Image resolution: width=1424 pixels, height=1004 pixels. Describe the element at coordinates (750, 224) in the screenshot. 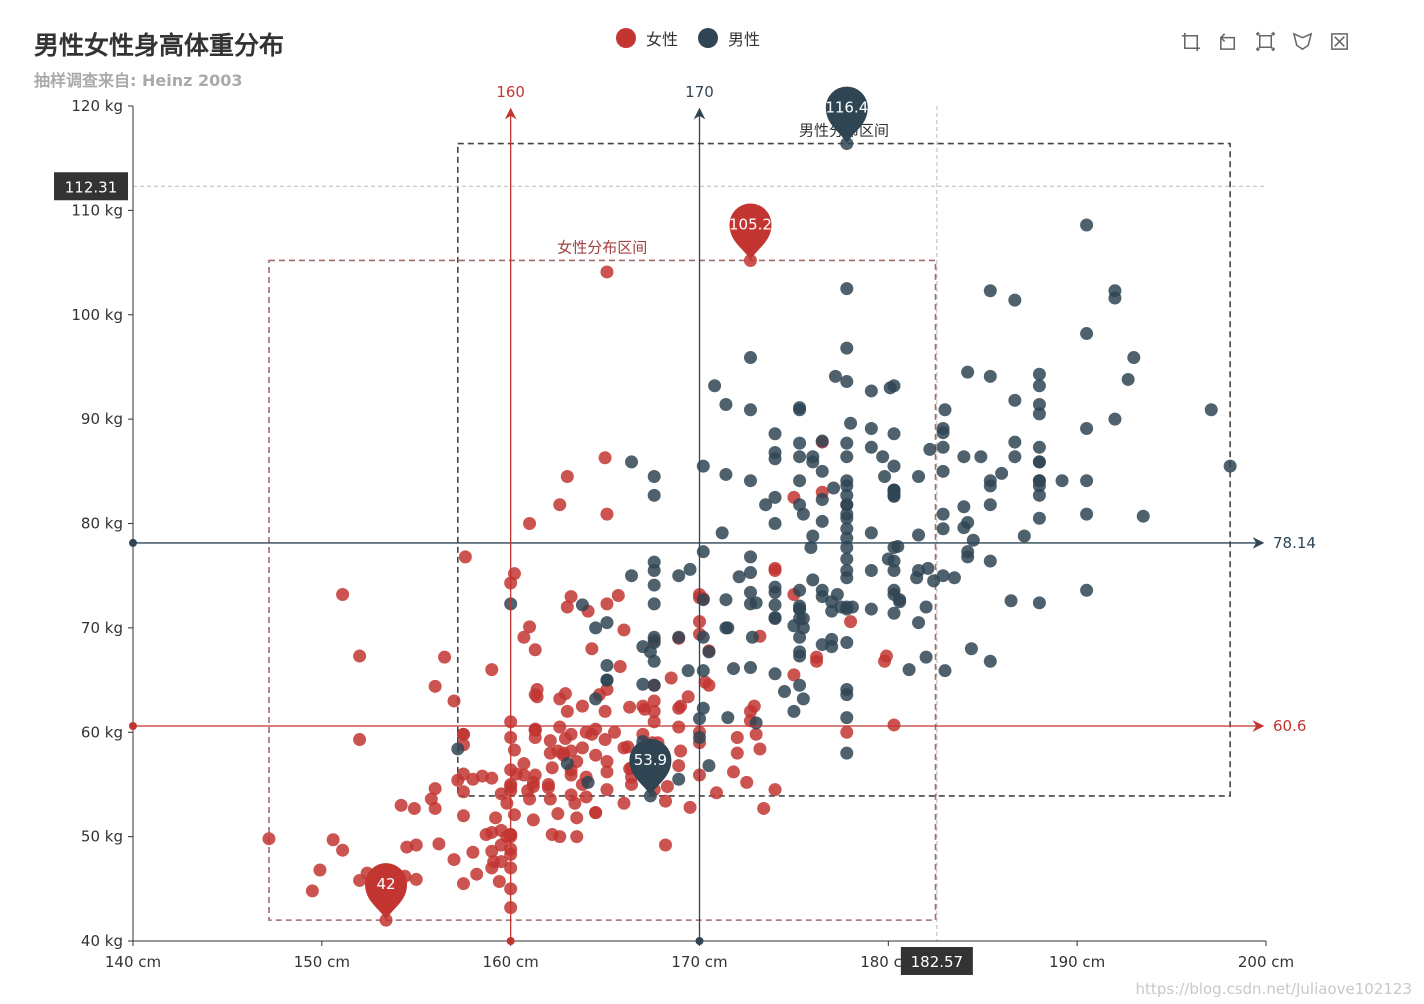

I see `mark-point-label: 105.2` at that location.